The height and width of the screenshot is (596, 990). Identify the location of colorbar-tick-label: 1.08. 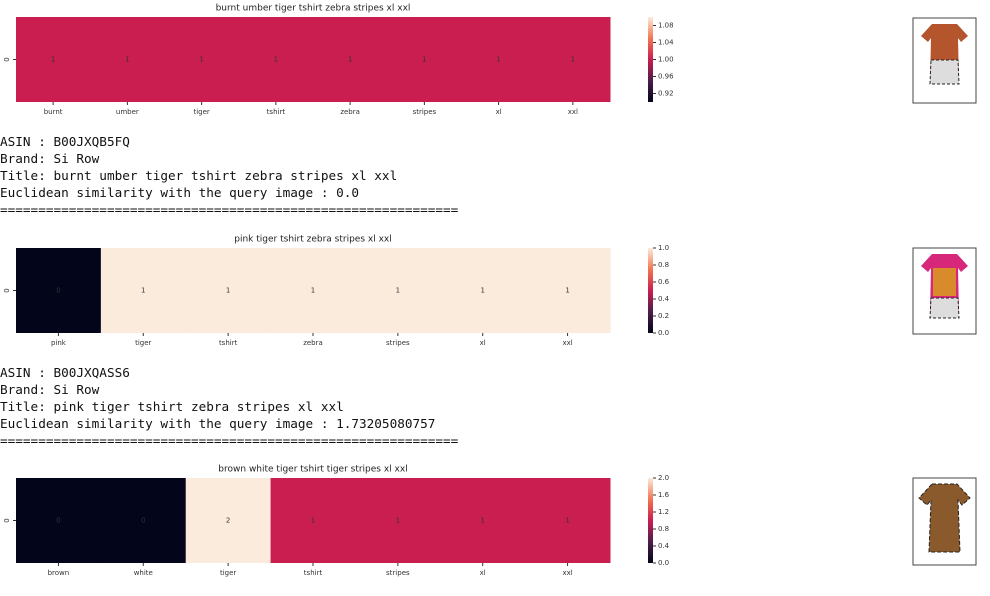
(666, 26).